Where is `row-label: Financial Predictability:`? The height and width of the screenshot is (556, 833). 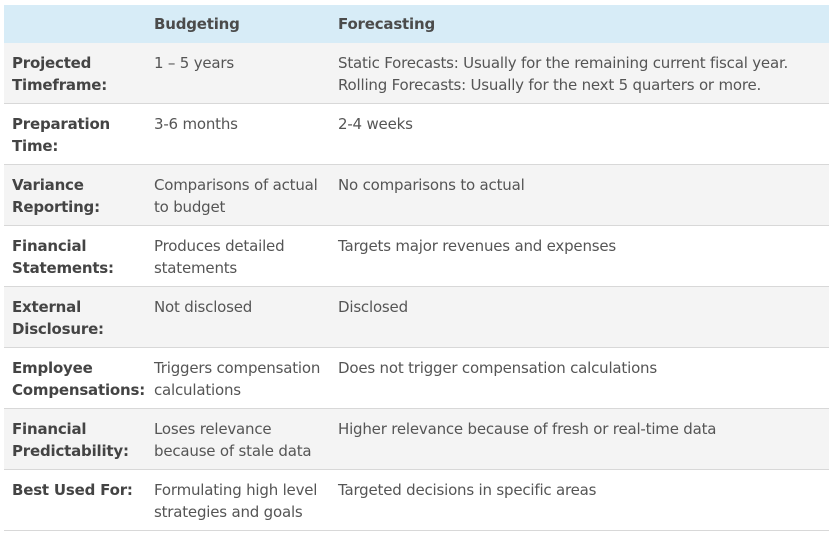 row-label: Financial Predictability: is located at coordinates (75, 439).